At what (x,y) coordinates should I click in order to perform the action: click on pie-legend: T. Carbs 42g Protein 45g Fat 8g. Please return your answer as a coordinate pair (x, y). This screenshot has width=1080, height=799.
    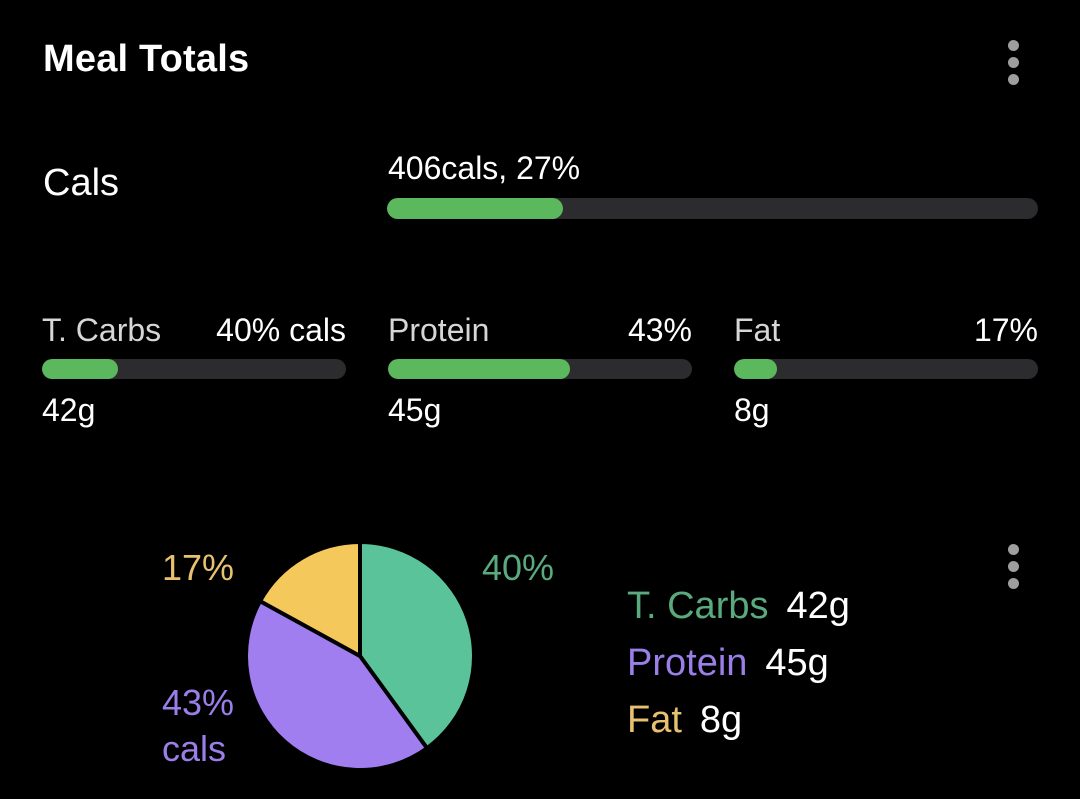
    Looking at the image, I should click on (738, 663).